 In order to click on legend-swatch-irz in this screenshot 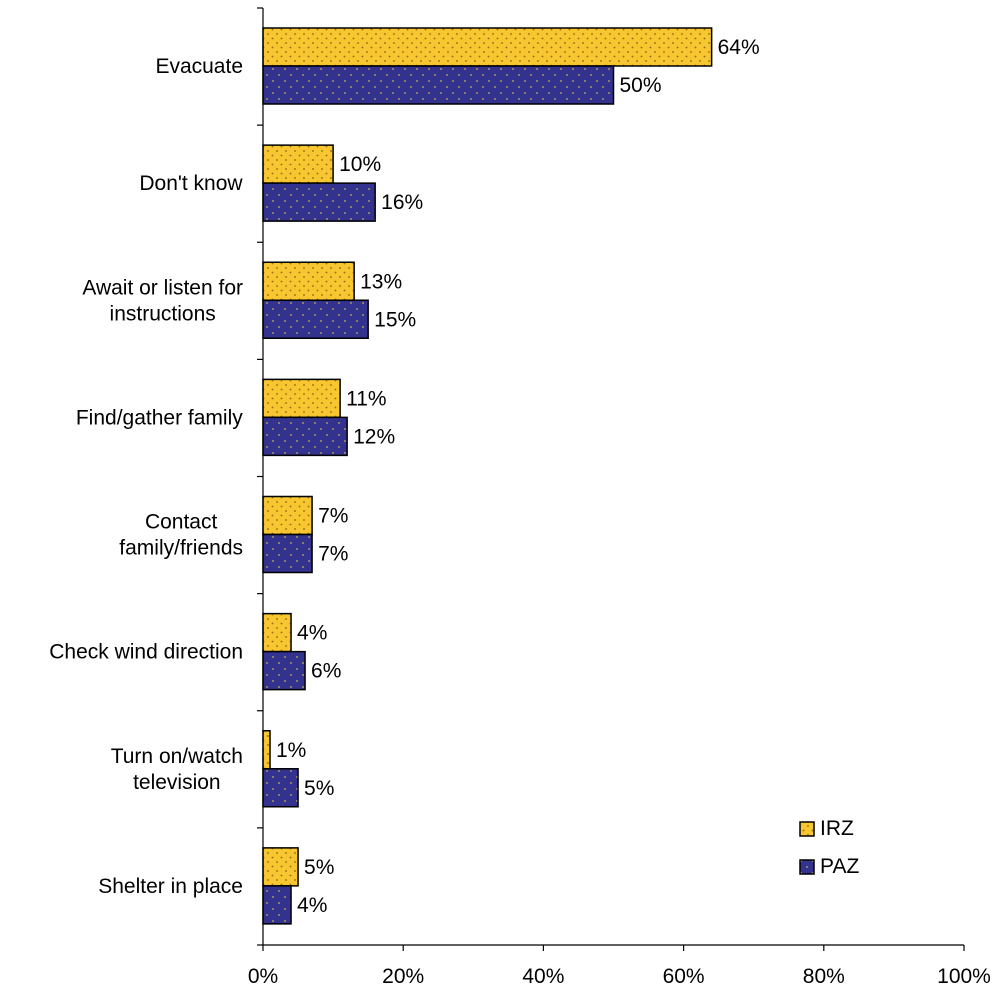, I will do `click(807, 829)`.